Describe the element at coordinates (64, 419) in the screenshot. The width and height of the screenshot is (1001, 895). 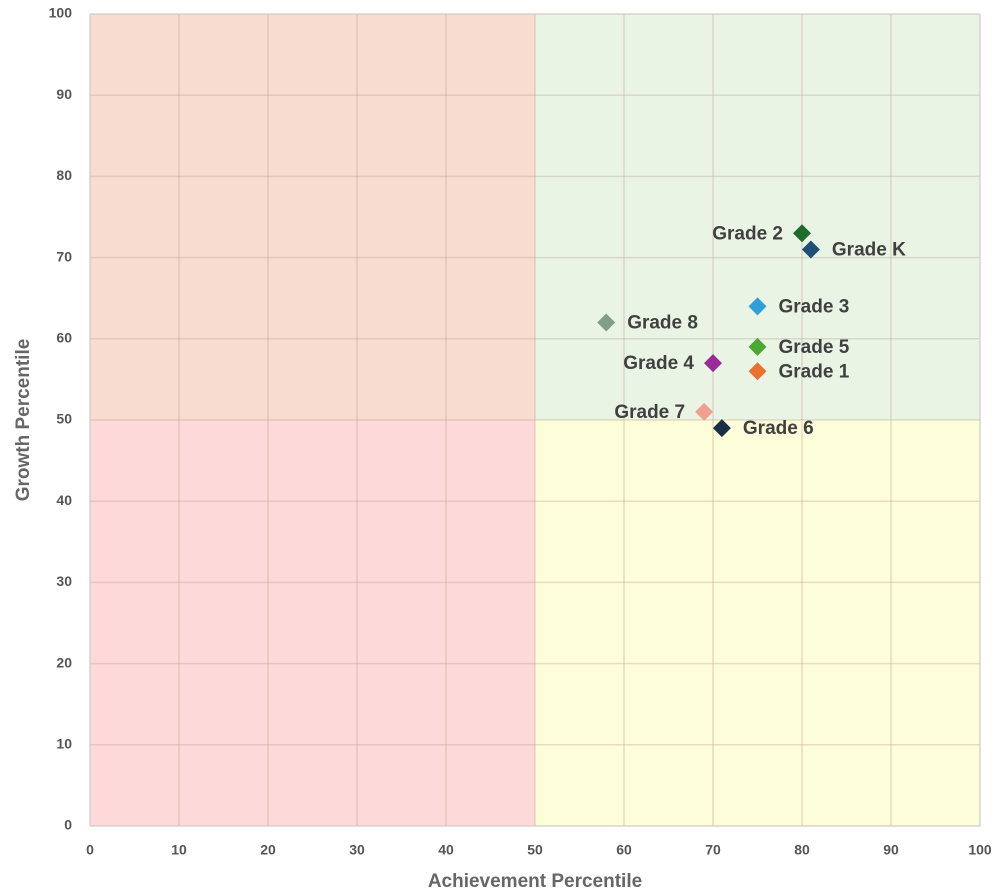
I see `y-tick-label: 50` at that location.